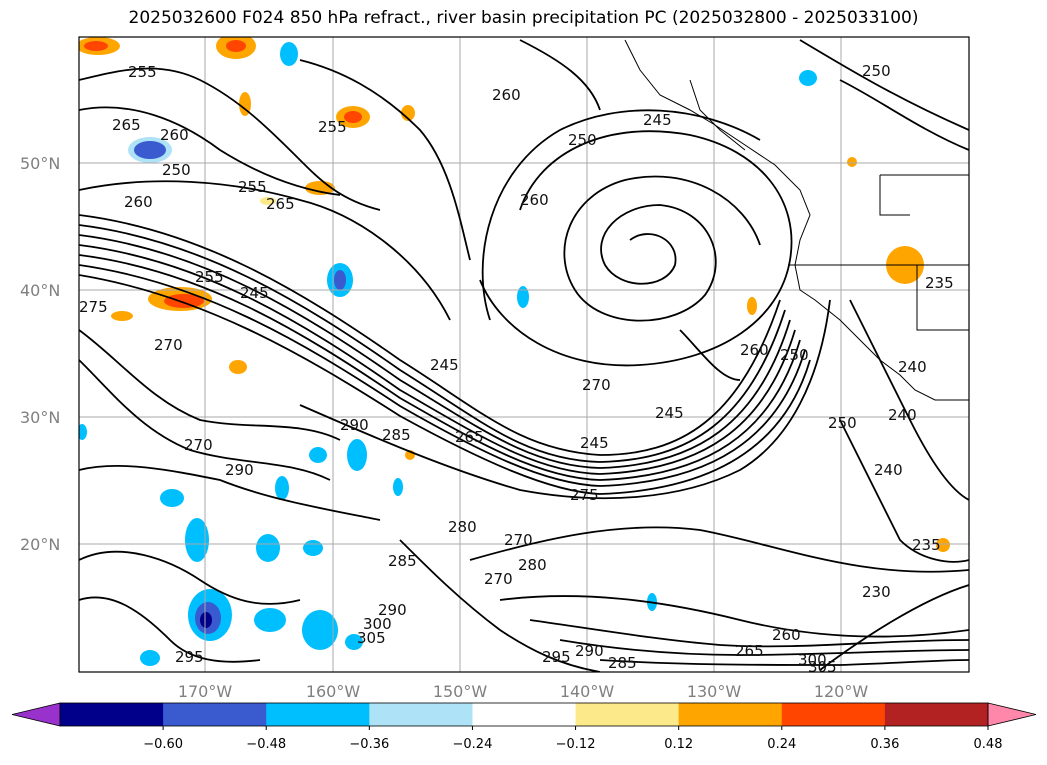 This screenshot has width=1047, height=765. Describe the element at coordinates (40, 290) in the screenshot. I see `lat-label: 40°N` at that location.